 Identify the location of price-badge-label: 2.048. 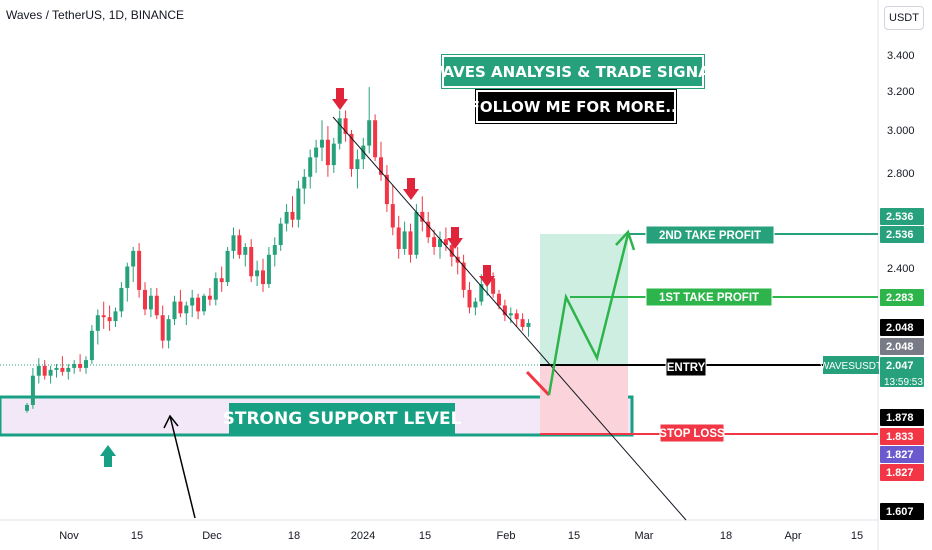
(900, 328).